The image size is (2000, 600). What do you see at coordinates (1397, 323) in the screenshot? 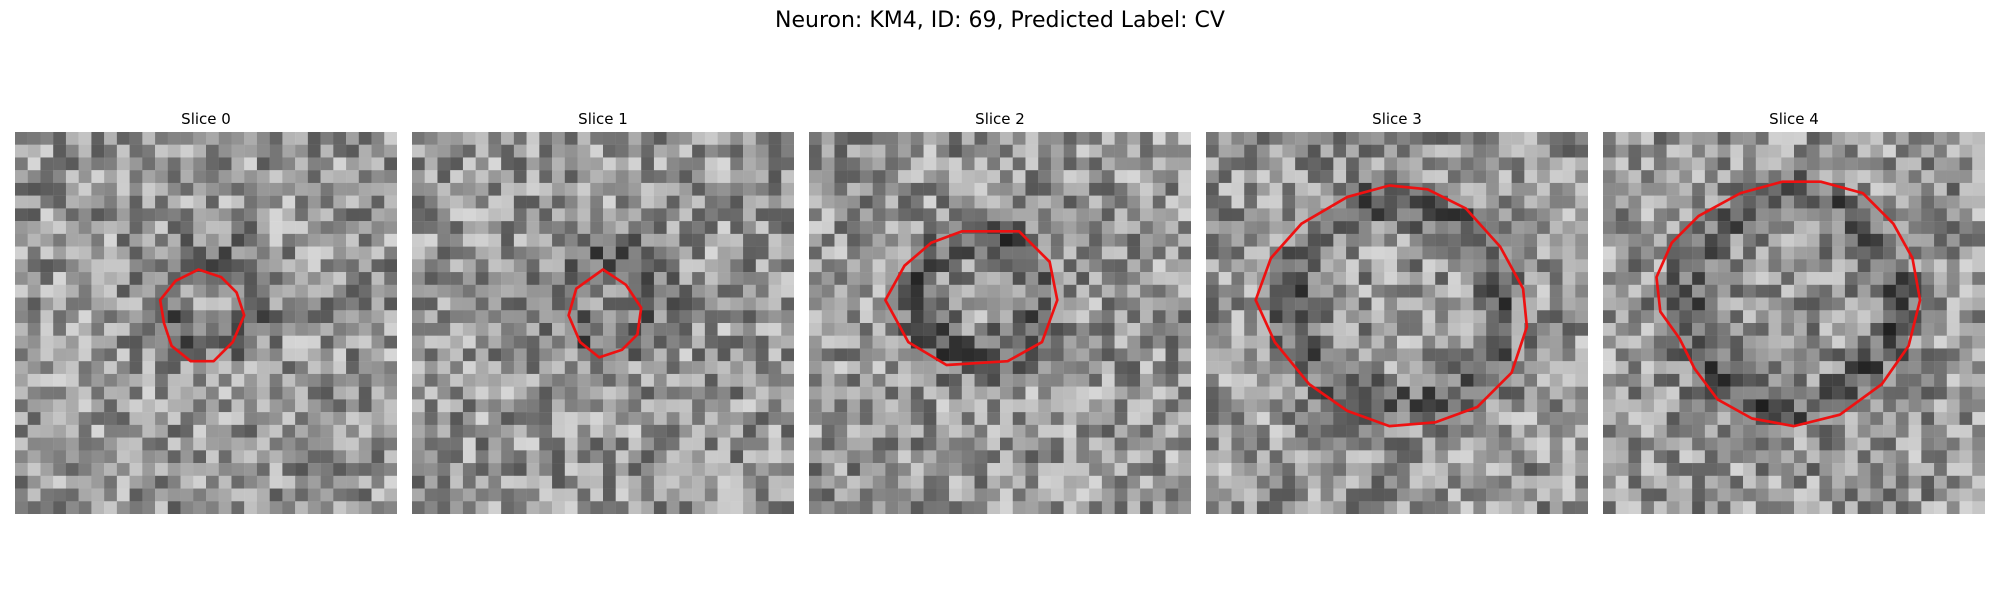
I see `slice-image` at bounding box center [1397, 323].